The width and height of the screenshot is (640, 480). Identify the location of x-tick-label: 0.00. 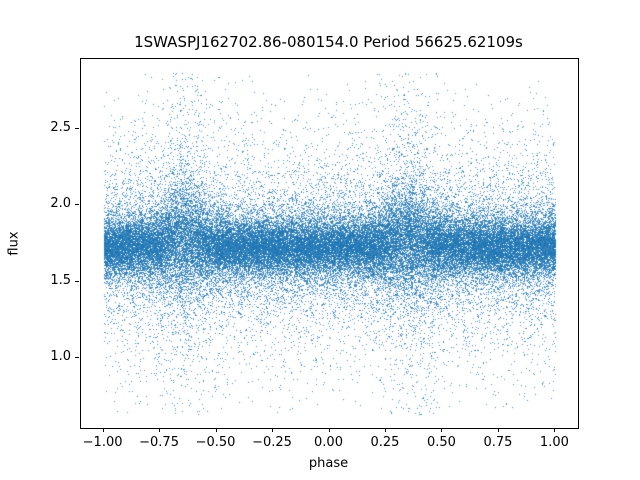
(328, 442).